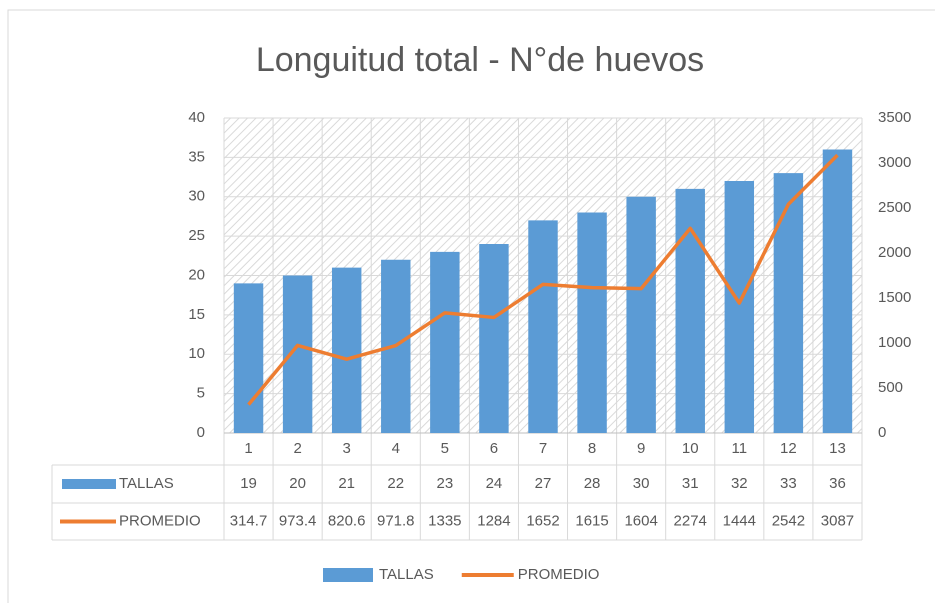  What do you see at coordinates (788, 483) in the screenshot?
I see `table-value: 33` at bounding box center [788, 483].